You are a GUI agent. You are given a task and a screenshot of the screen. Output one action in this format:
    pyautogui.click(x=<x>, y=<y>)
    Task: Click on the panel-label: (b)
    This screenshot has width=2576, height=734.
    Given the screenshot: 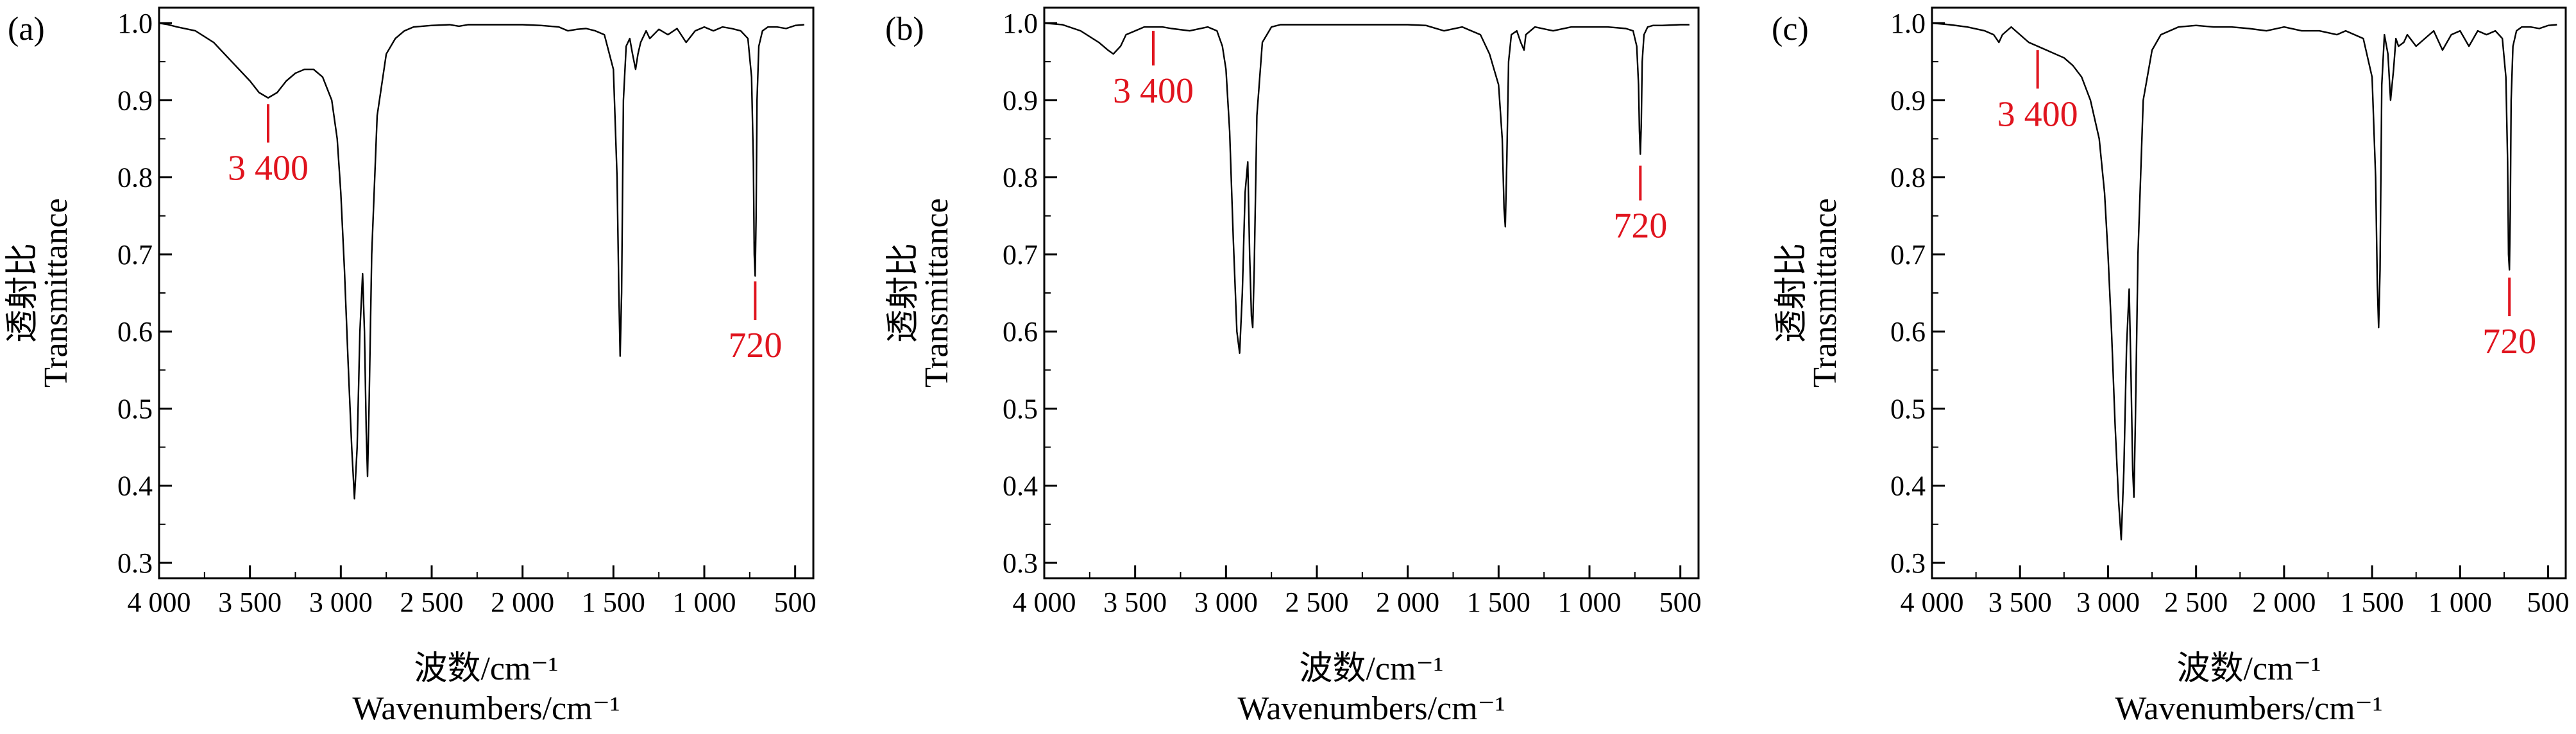 What is the action you would take?
    pyautogui.click(x=904, y=29)
    